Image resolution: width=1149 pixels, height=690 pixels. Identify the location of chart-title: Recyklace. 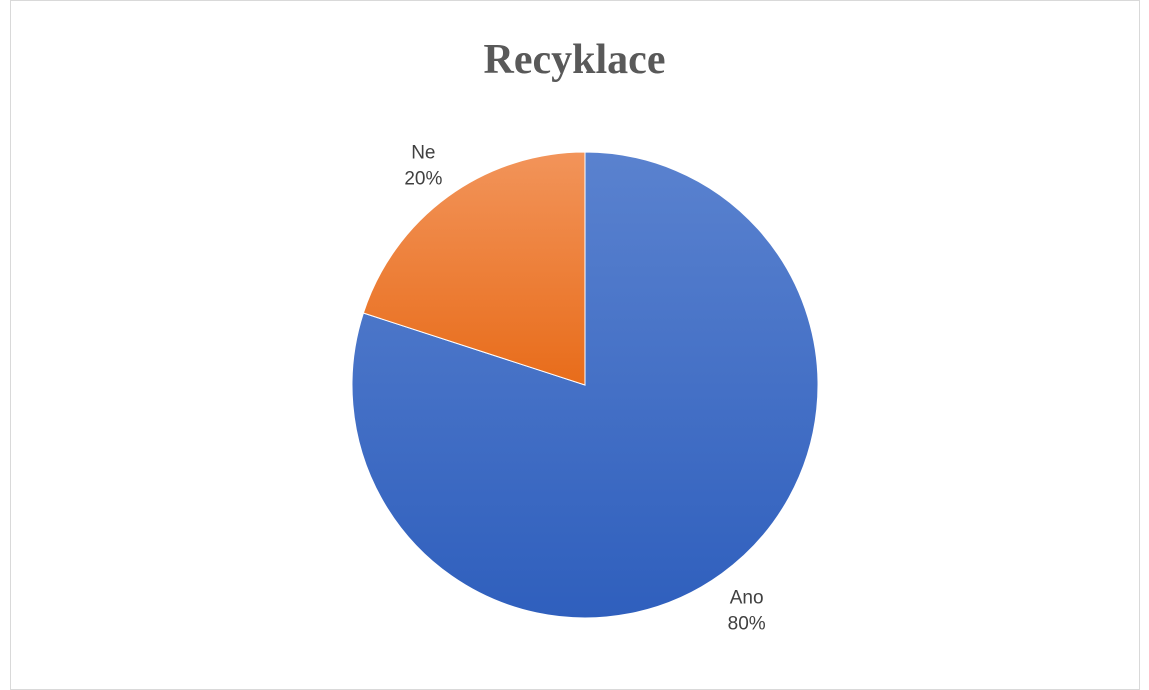
(574, 60).